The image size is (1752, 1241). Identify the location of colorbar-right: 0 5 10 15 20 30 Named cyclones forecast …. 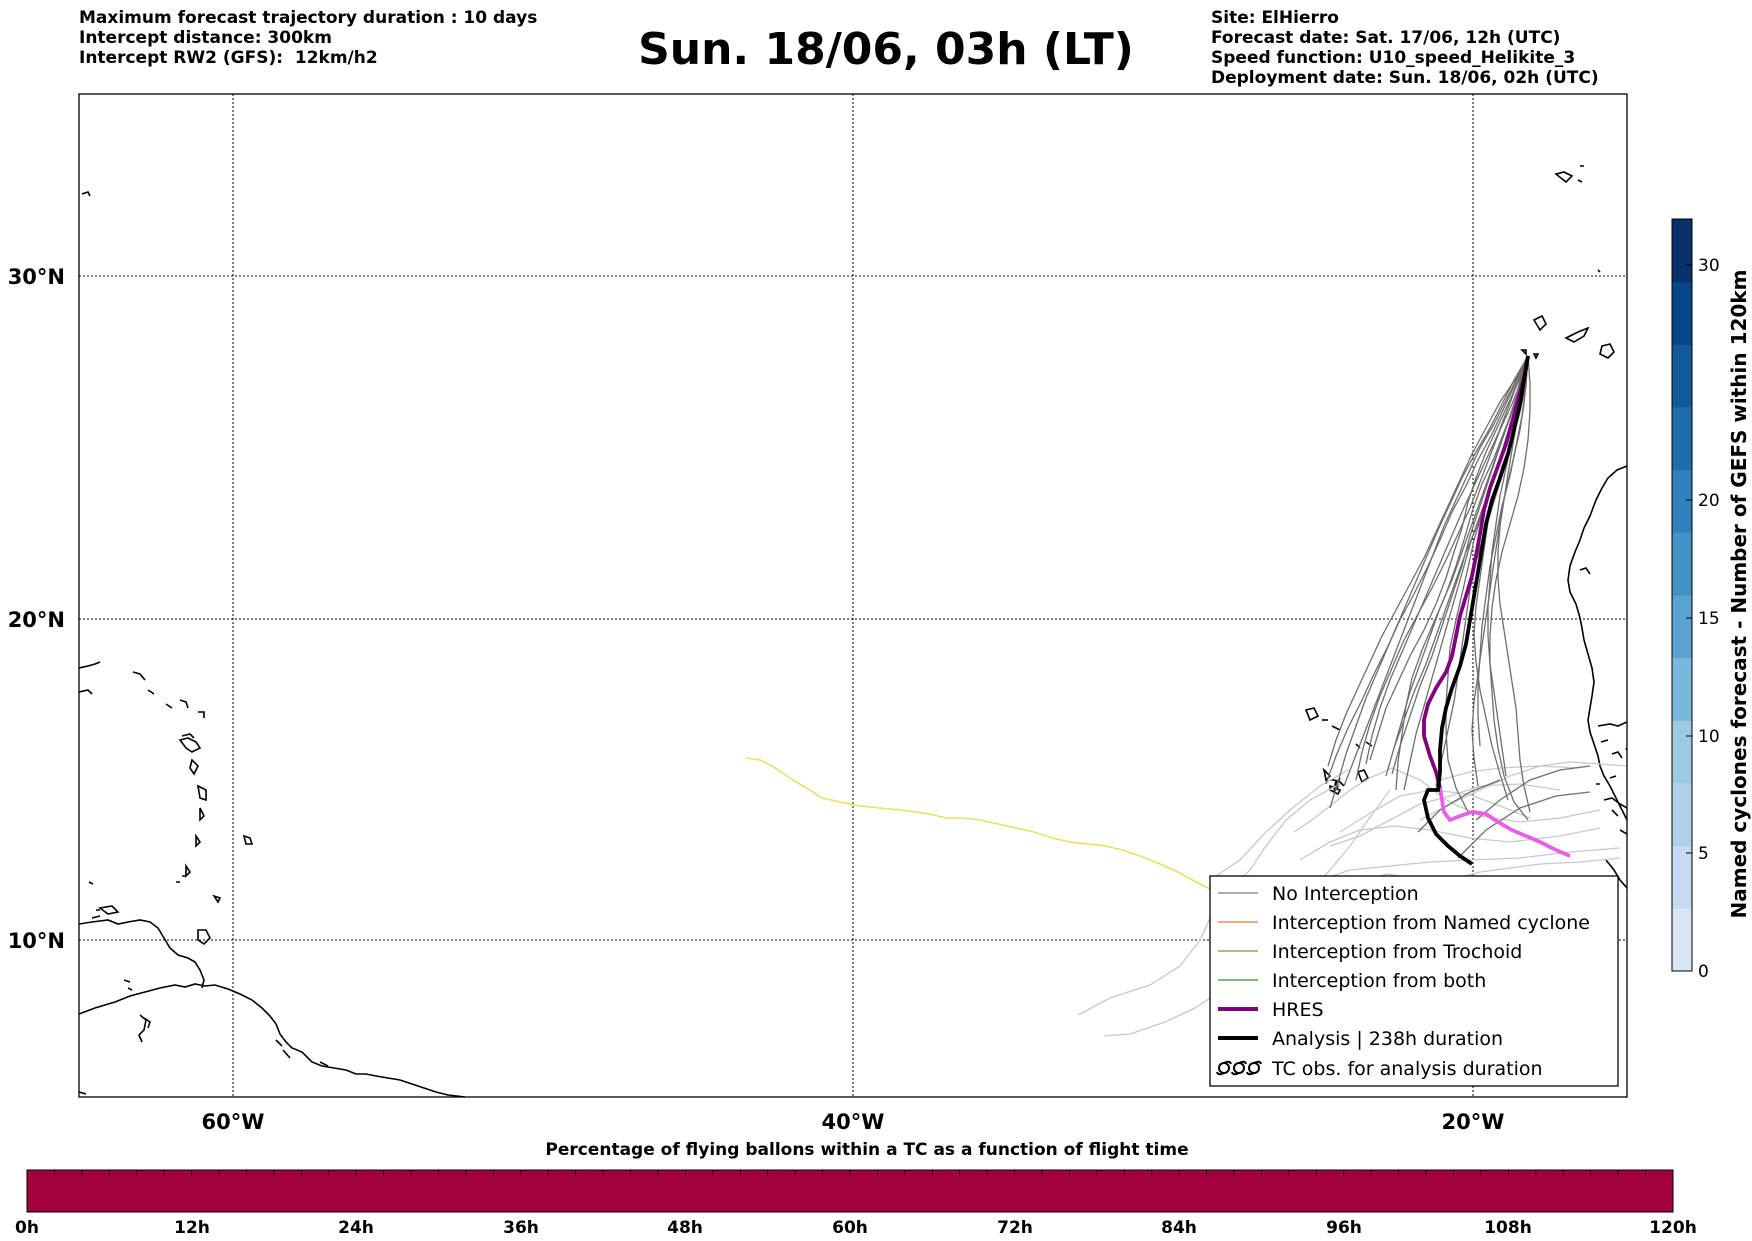
(1711, 600).